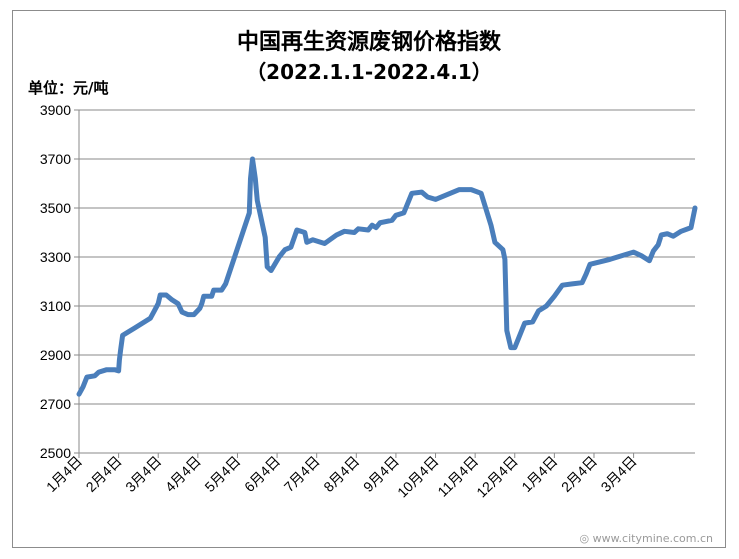 Image resolution: width=739 pixels, height=559 pixels. Describe the element at coordinates (55, 355) in the screenshot. I see `y-tick-label: 2900` at that location.